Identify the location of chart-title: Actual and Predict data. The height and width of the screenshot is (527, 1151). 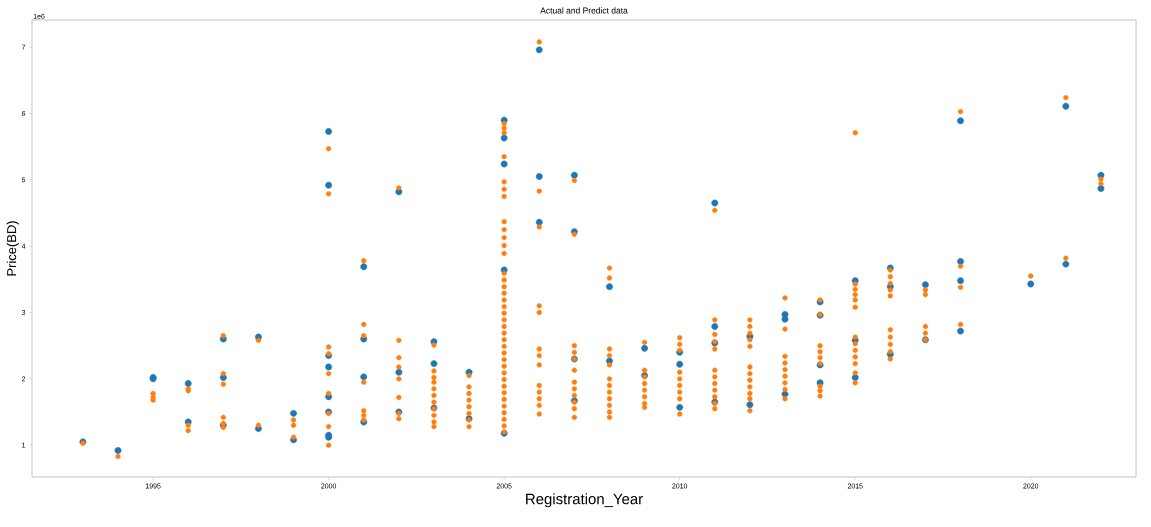
(584, 10).